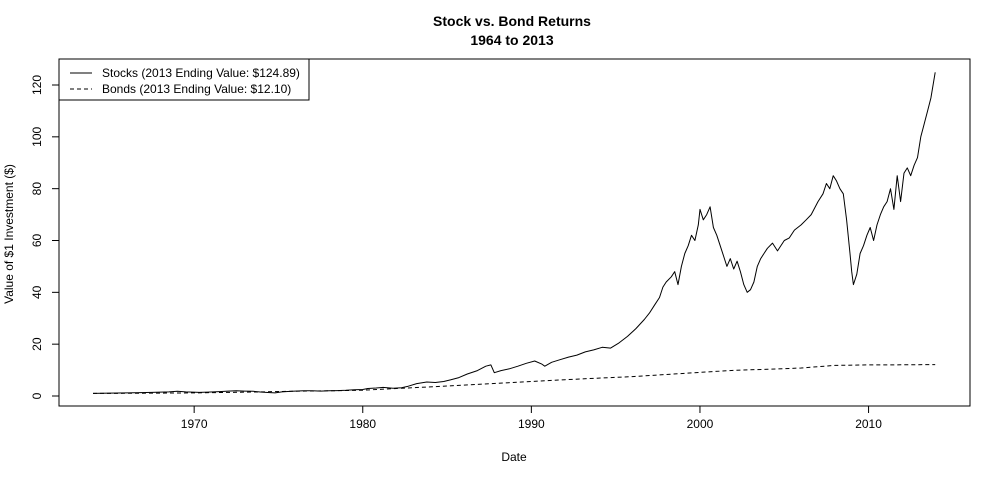  I want to click on y-tick-label: 0, so click(37, 395).